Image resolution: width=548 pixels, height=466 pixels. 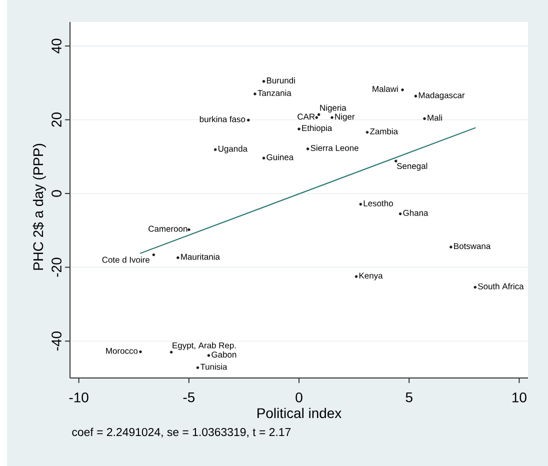 I want to click on annotation: Nigeria, so click(x=333, y=108).